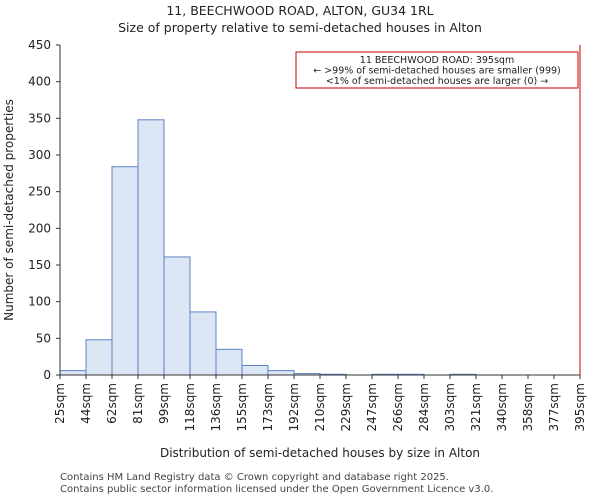 This screenshot has width=600, height=500. I want to click on x-tick-label-321sqm: 321sqm, so click(476, 407).